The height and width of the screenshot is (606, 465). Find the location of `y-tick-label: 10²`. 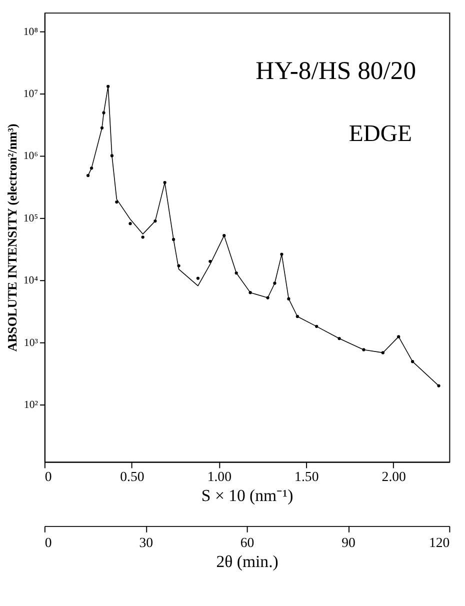

y-tick-label: 10² is located at coordinates (31, 404).